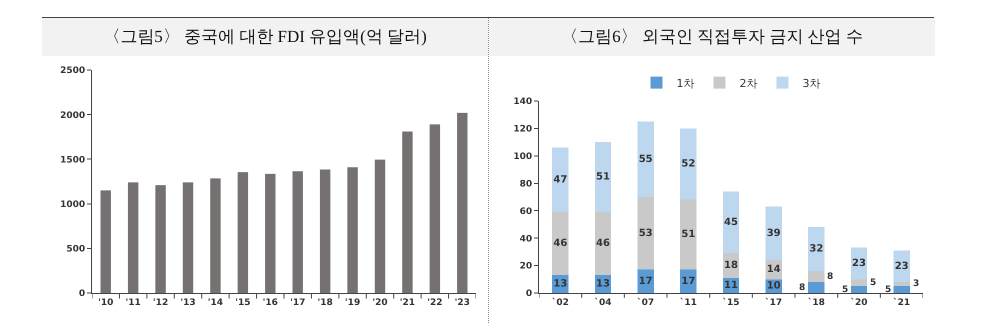  I want to click on x-tick-label: '20, so click(380, 303).